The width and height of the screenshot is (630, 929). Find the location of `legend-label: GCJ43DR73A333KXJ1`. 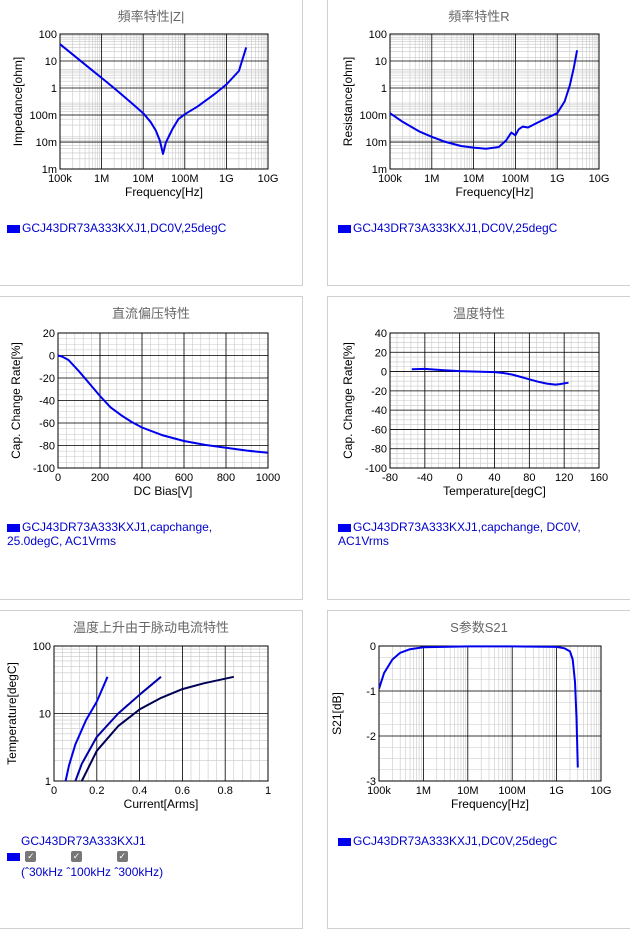

legend-label: GCJ43DR73A333KXJ1 is located at coordinates (83, 841).